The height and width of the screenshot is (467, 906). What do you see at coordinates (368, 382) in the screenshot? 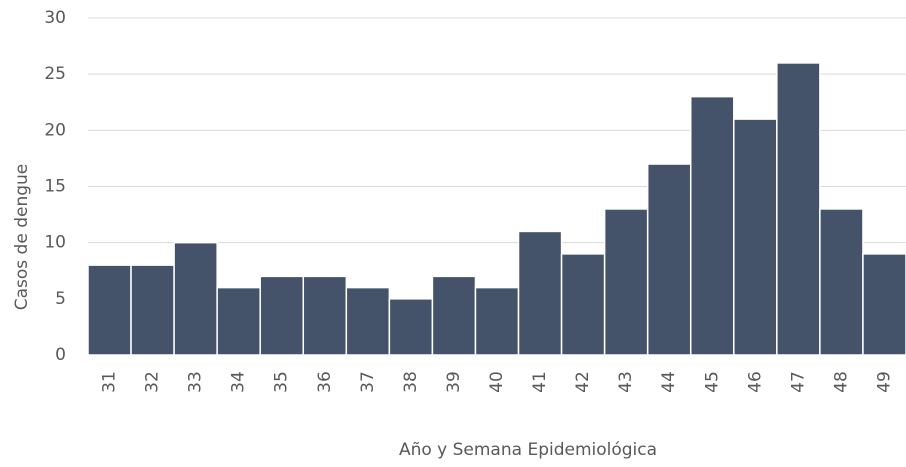
I see `x-tick-label: 37` at bounding box center [368, 382].